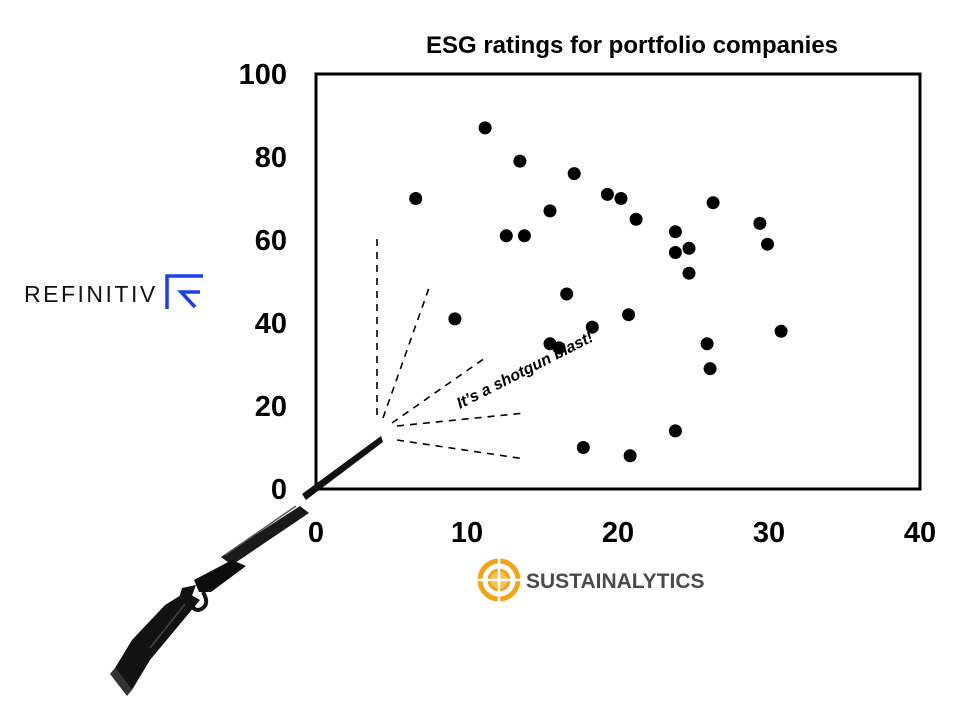 The width and height of the screenshot is (963, 713). What do you see at coordinates (632, 45) in the screenshot?
I see `chart-title: ESG ratings for portfolio companies` at bounding box center [632, 45].